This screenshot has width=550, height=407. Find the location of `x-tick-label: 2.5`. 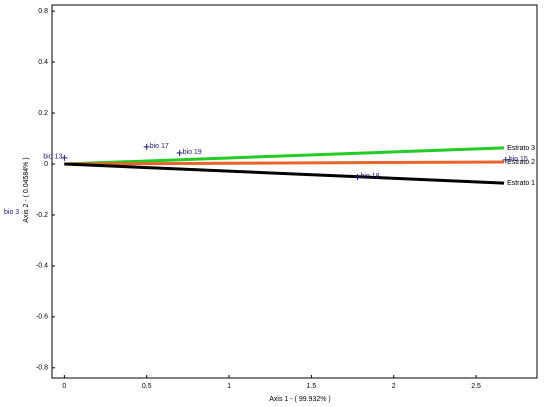

x-tick-label: 2.5 is located at coordinates (476, 386).